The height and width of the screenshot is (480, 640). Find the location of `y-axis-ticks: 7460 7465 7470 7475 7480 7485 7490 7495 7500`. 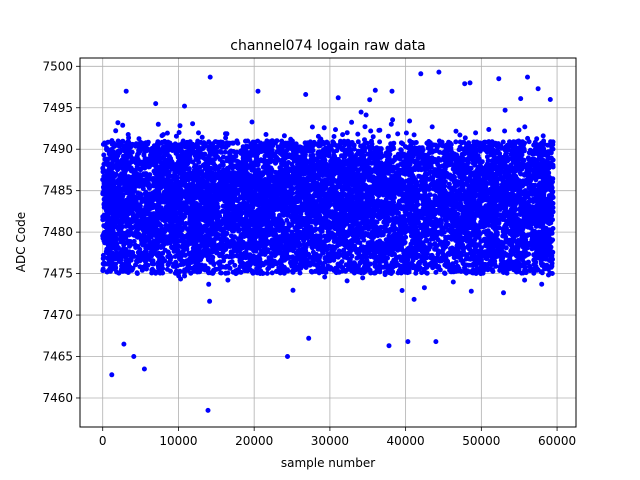

y-axis-ticks: 7460 7465 7470 7475 7480 7485 7490 7495 7500 is located at coordinates (61, 232).